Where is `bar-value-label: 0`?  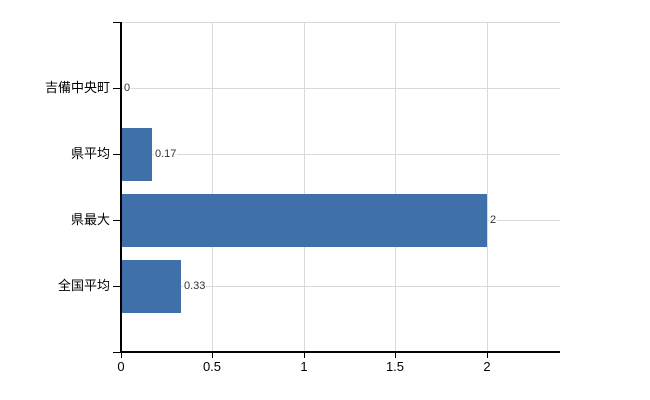 bar-value-label: 0 is located at coordinates (127, 88).